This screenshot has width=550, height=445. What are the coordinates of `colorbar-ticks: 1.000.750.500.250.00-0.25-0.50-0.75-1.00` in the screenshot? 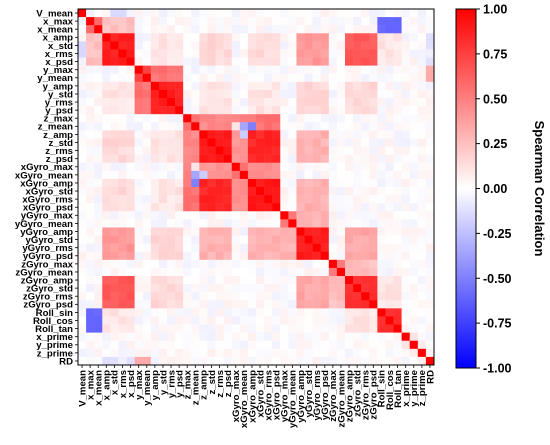 It's located at (494, 189).